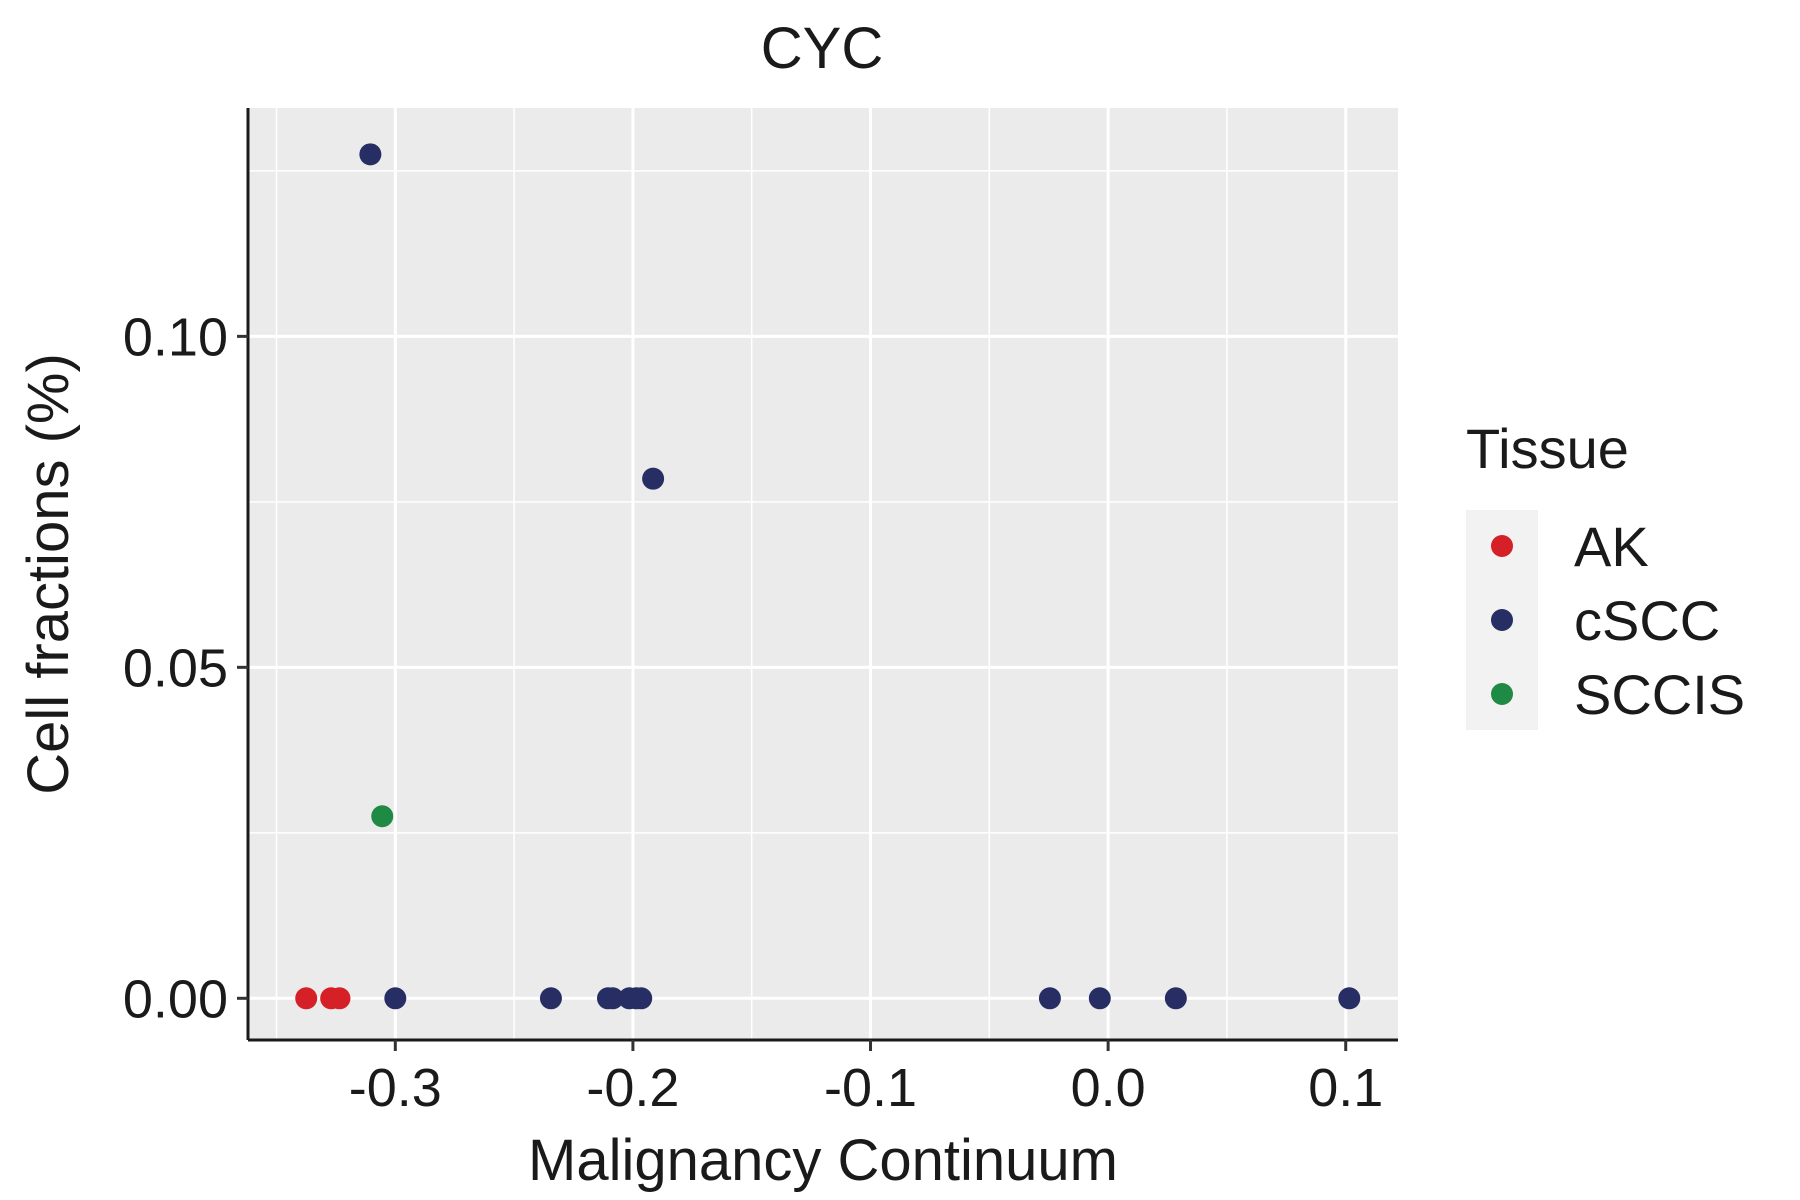 This screenshot has height=1200, width=1800. I want to click on x-tick-label: 0.0, so click(1108, 1088).